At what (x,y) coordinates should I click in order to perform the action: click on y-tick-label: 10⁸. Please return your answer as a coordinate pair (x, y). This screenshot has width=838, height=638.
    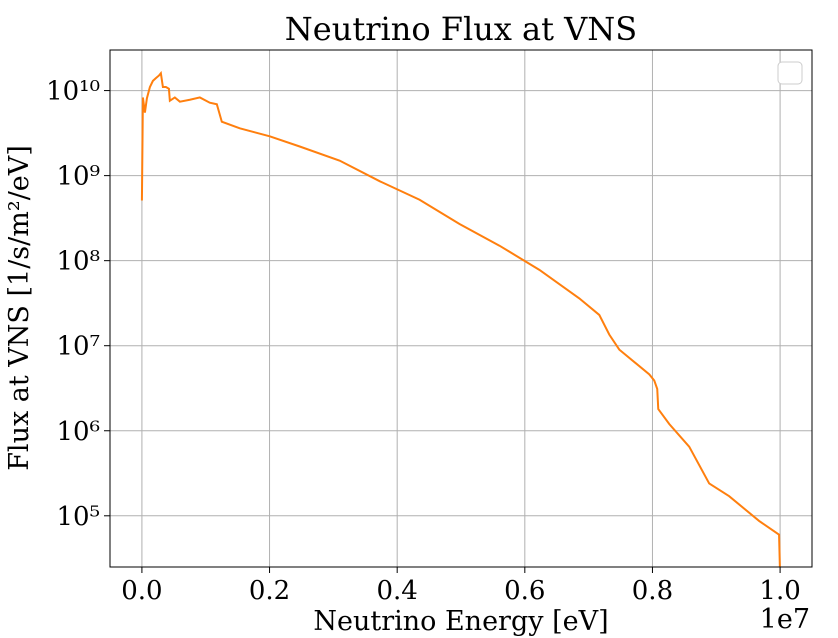
    Looking at the image, I should click on (78, 262).